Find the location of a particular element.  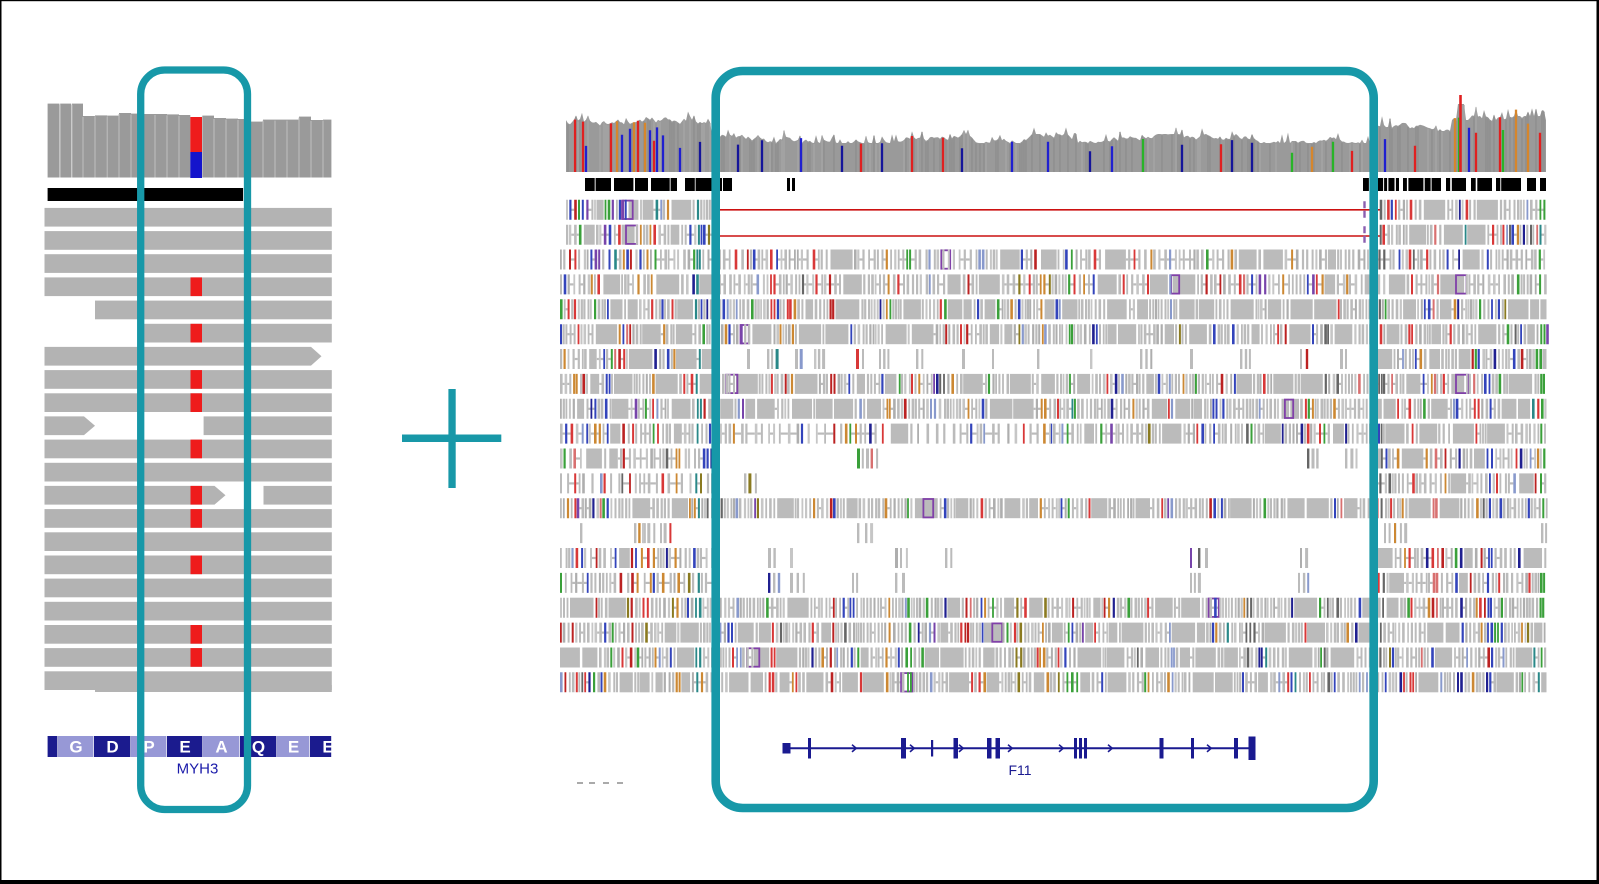

svg-text: G is located at coordinates (75, 747).